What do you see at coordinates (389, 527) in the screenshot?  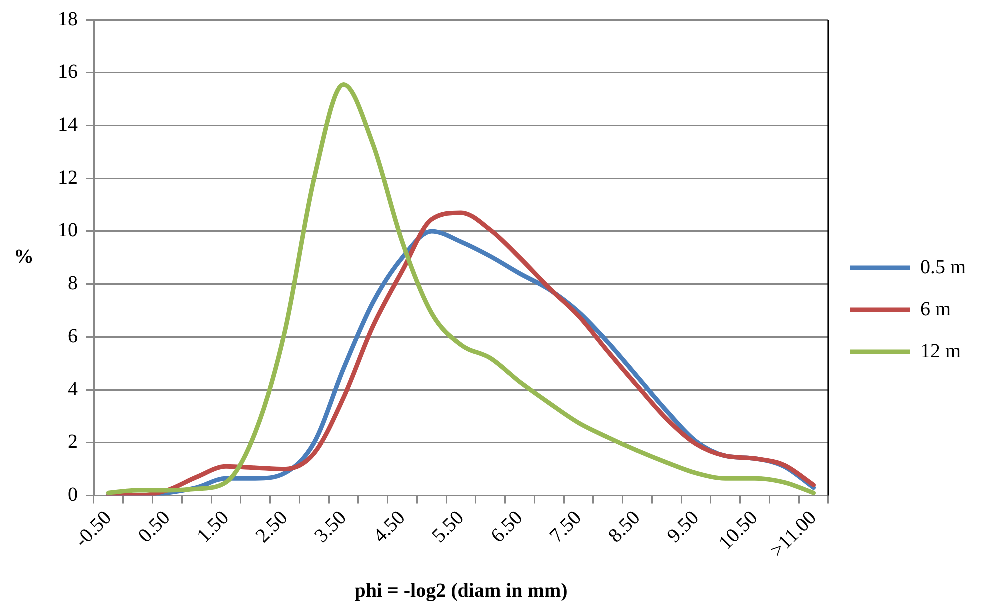 I see `x-tick-label: 4.50` at bounding box center [389, 527].